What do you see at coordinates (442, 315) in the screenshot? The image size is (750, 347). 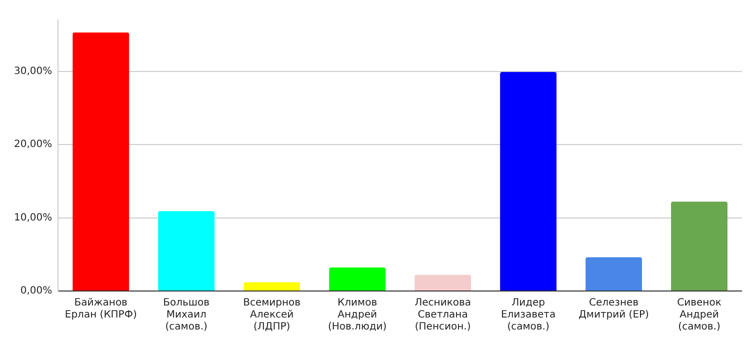 I see `x-tick-label: Лесникова Светлана (Пенсион.)` at bounding box center [442, 315].